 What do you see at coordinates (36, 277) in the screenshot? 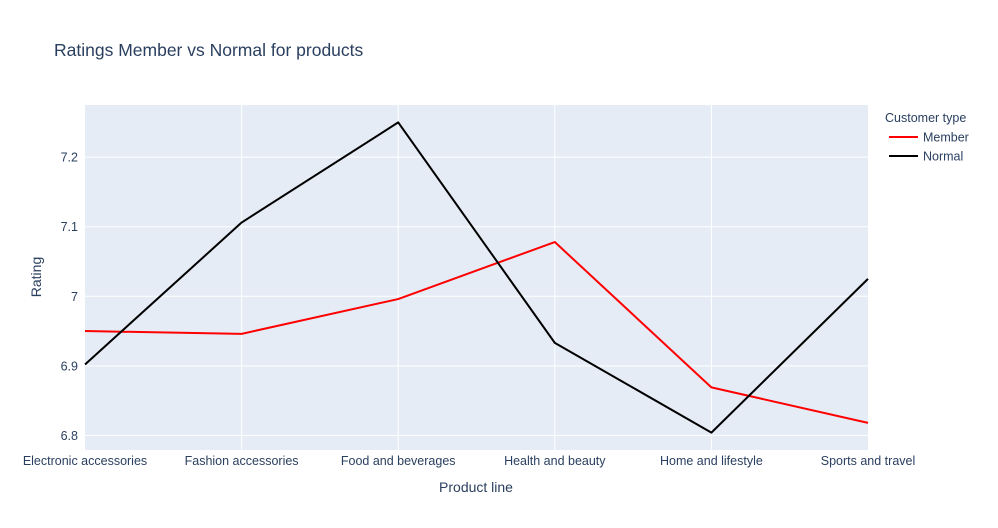
I see `y-axis-title: Rating` at bounding box center [36, 277].